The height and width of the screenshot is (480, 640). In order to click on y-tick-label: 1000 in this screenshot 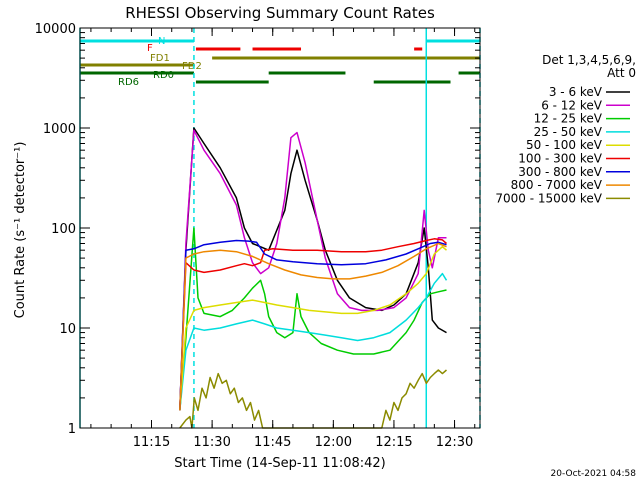, I will do `click(59, 129)`.